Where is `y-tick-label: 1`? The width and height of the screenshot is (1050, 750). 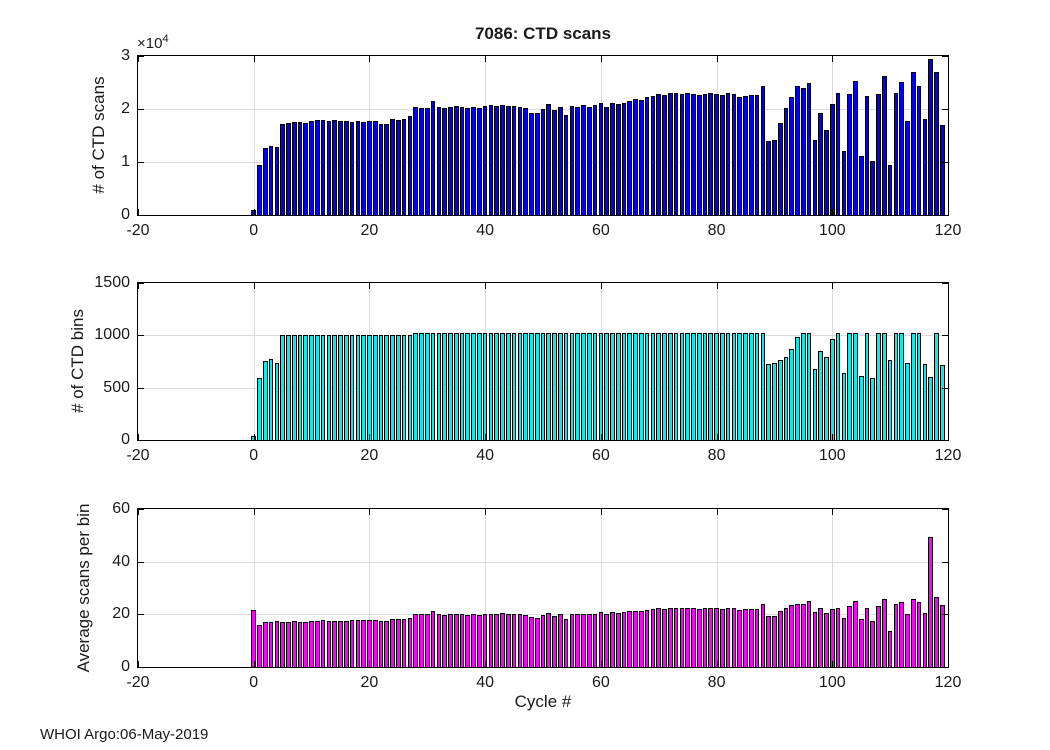 y-tick-label: 1 is located at coordinates (125, 161).